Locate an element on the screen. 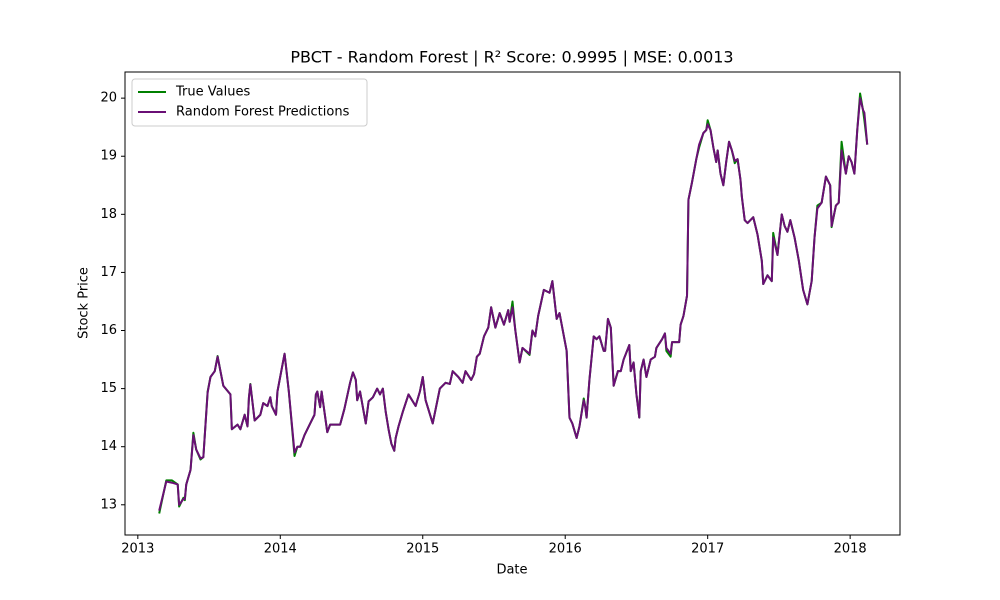 The image size is (1000, 600). legend-label: True Values is located at coordinates (212, 92).